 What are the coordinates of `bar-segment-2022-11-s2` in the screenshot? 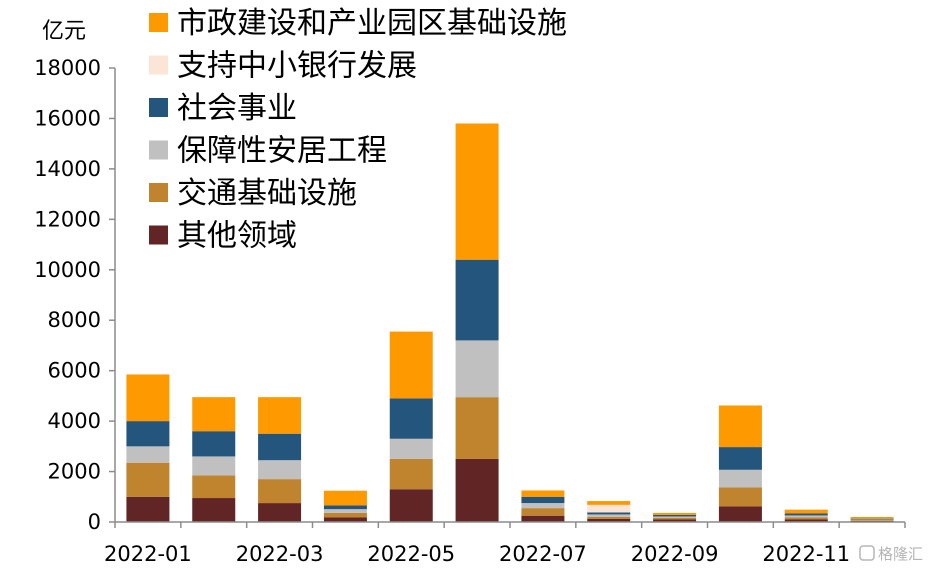 It's located at (806, 516).